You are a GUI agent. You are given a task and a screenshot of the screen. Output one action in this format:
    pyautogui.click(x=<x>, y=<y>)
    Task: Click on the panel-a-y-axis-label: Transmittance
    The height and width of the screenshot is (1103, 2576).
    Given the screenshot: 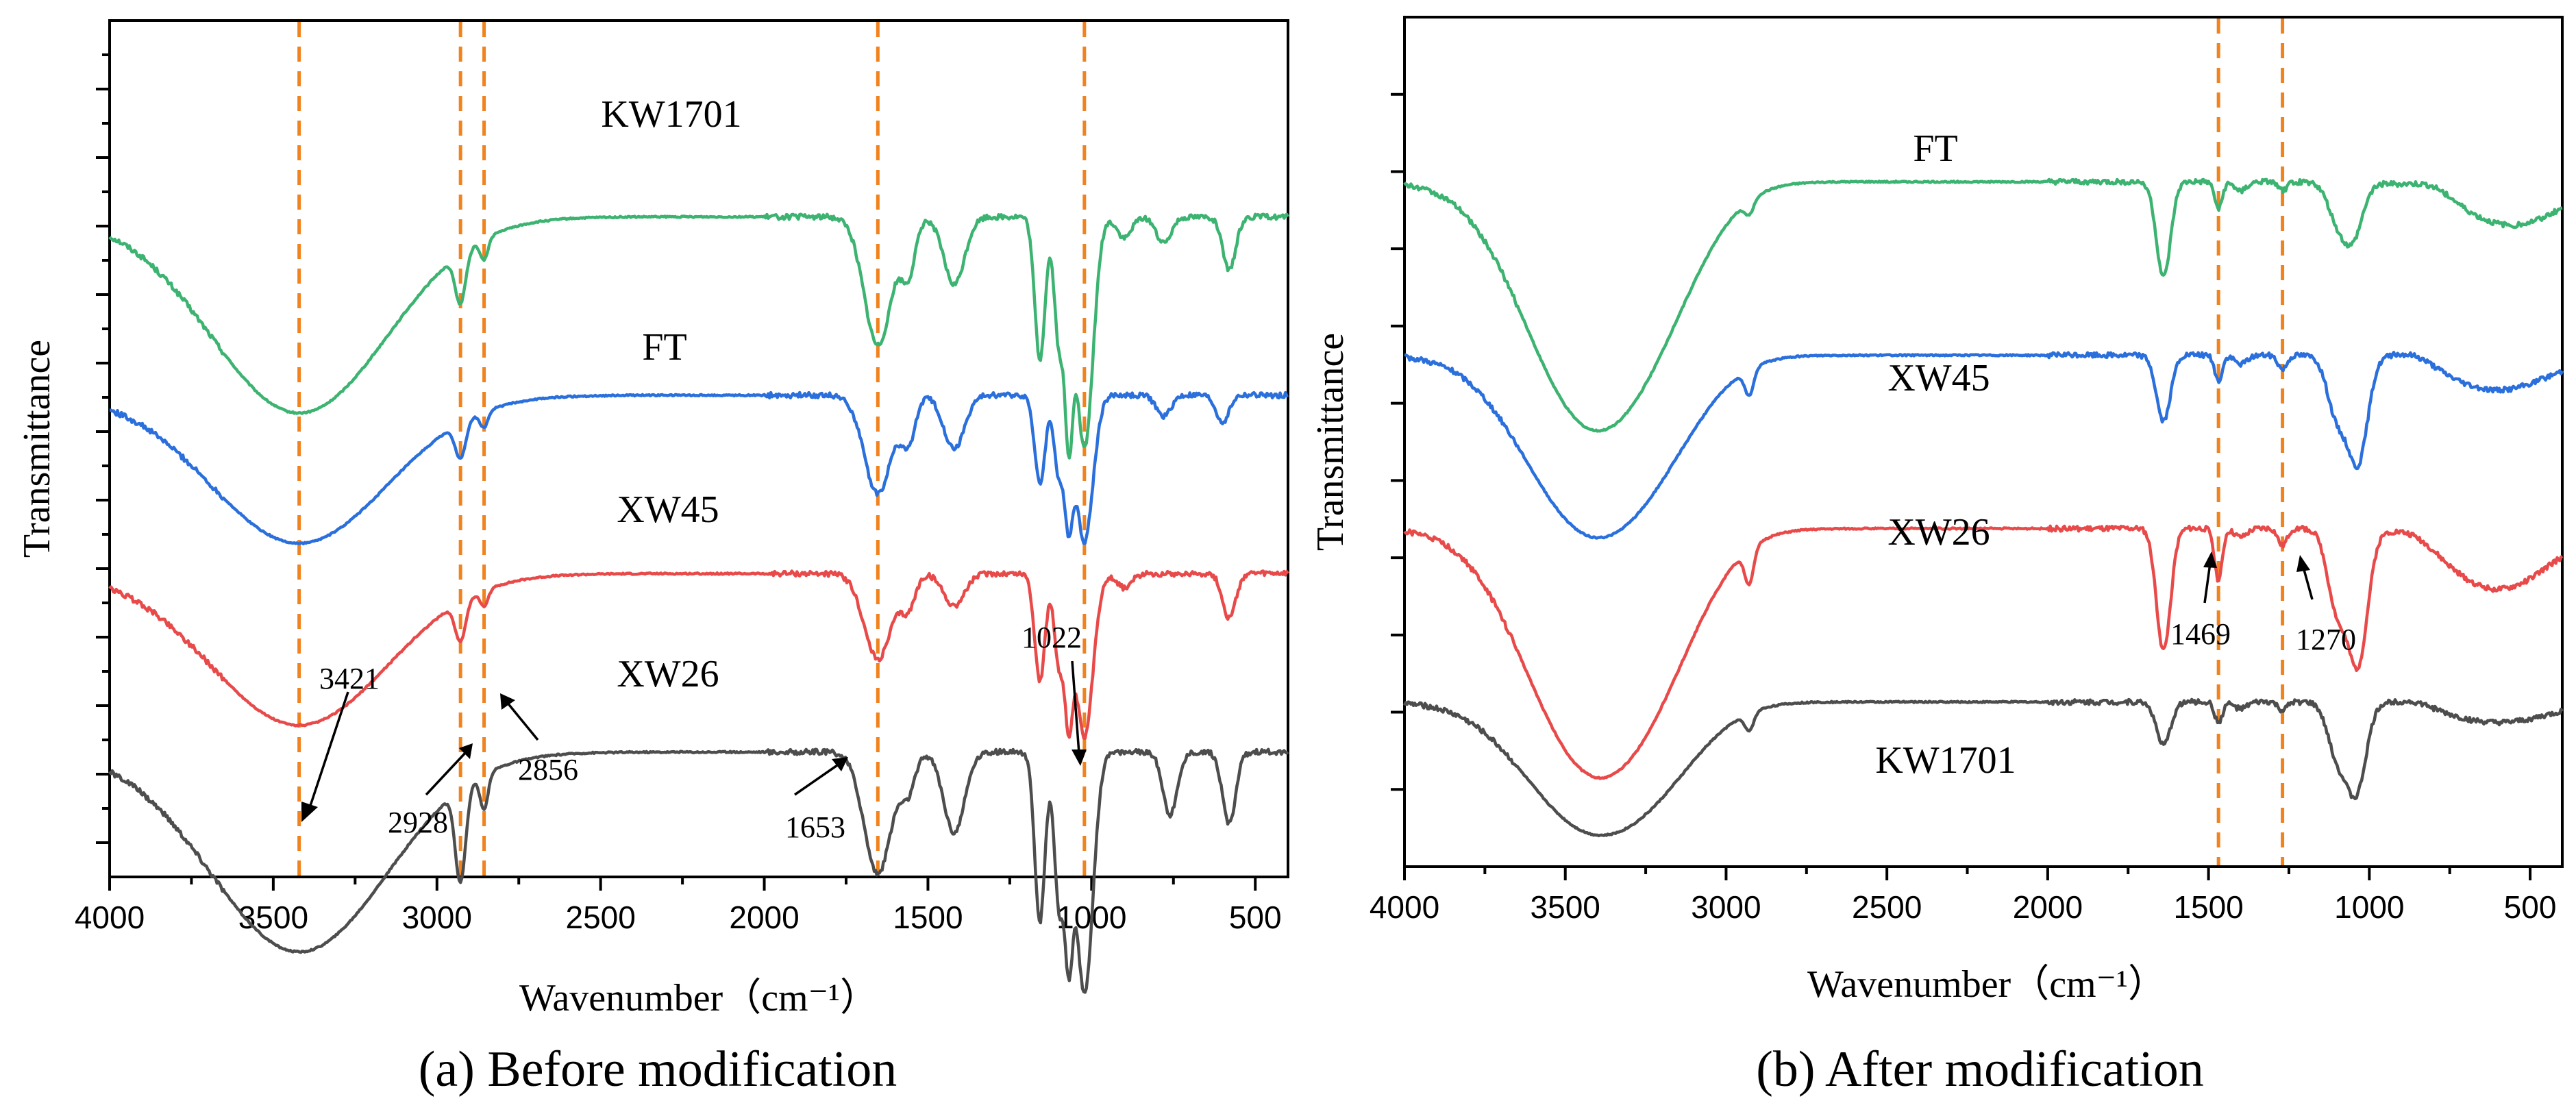 What is the action you would take?
    pyautogui.click(x=37, y=449)
    